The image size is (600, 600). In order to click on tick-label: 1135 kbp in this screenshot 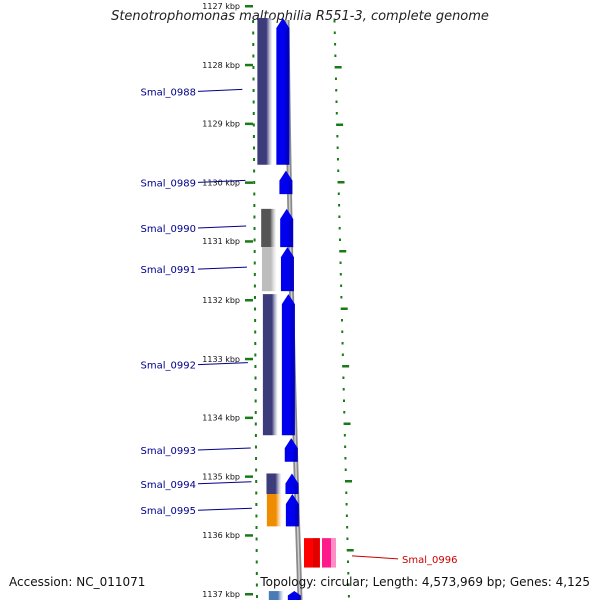, I will do `click(221, 476)`.